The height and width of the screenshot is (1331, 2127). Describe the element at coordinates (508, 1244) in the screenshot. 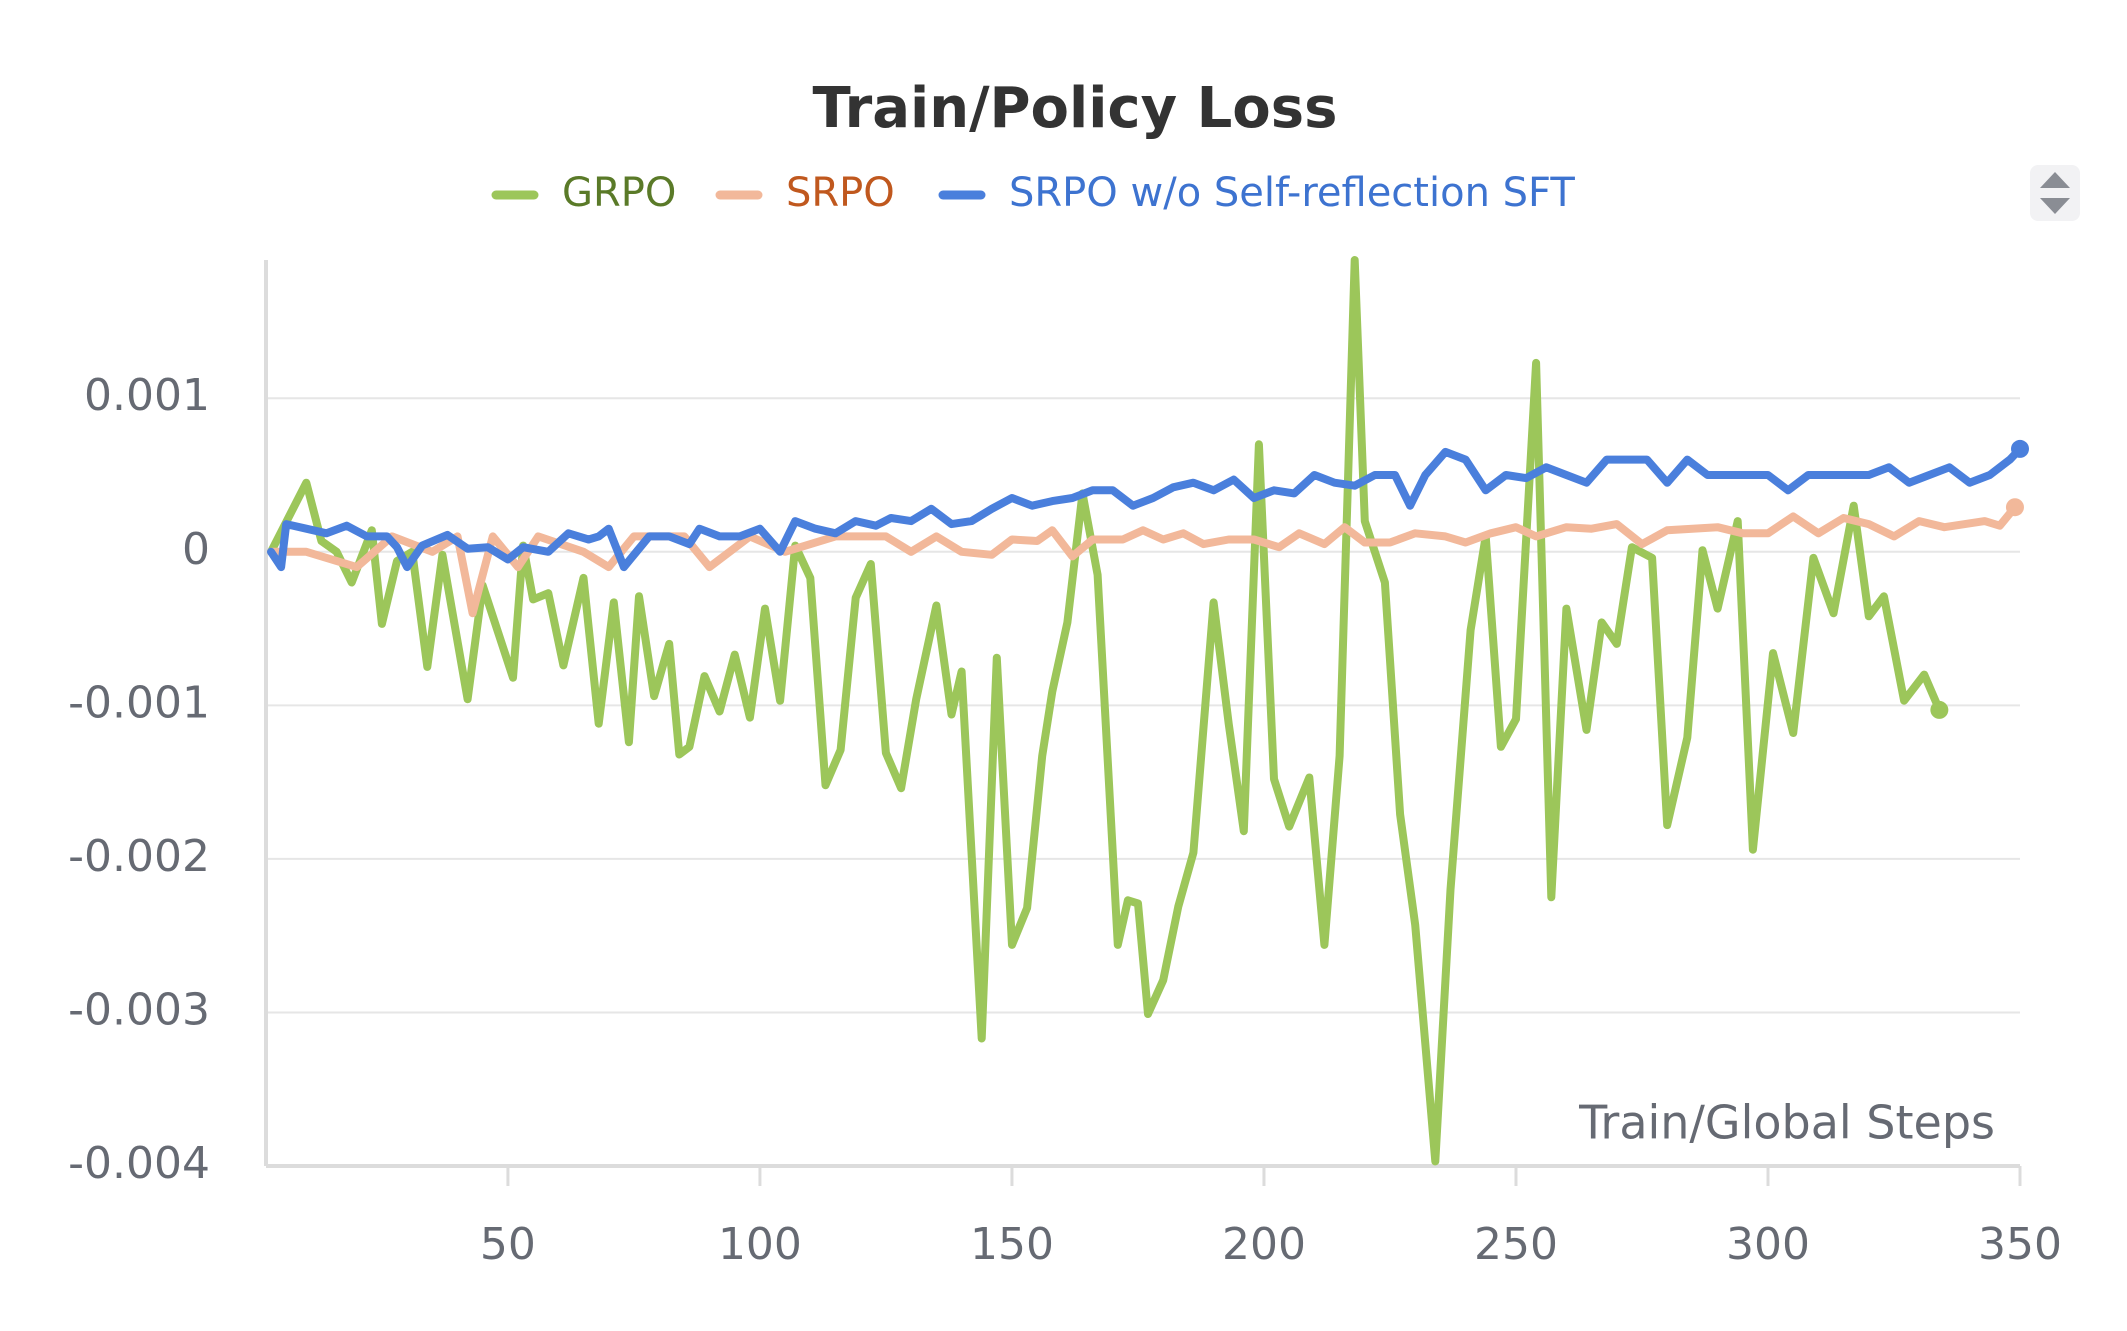

I see `x-tick-label: 50` at that location.